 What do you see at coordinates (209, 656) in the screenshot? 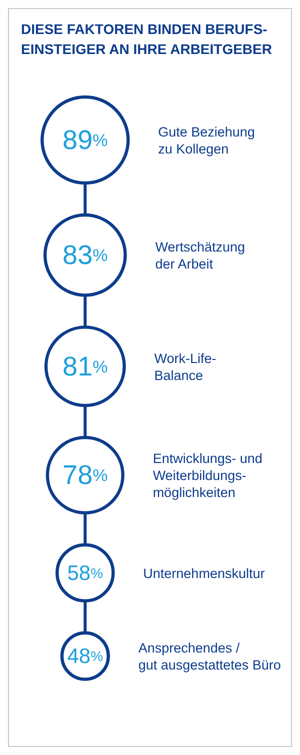
I see `category-label: Ansprechendes / gut ausgestattetes Büro` at bounding box center [209, 656].